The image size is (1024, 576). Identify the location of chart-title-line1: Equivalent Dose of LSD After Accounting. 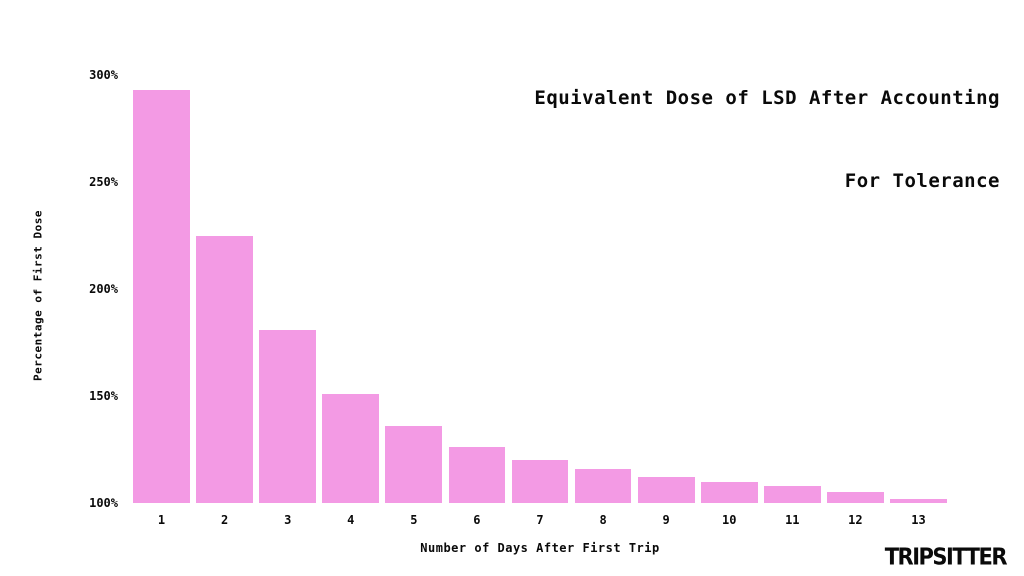
(767, 98).